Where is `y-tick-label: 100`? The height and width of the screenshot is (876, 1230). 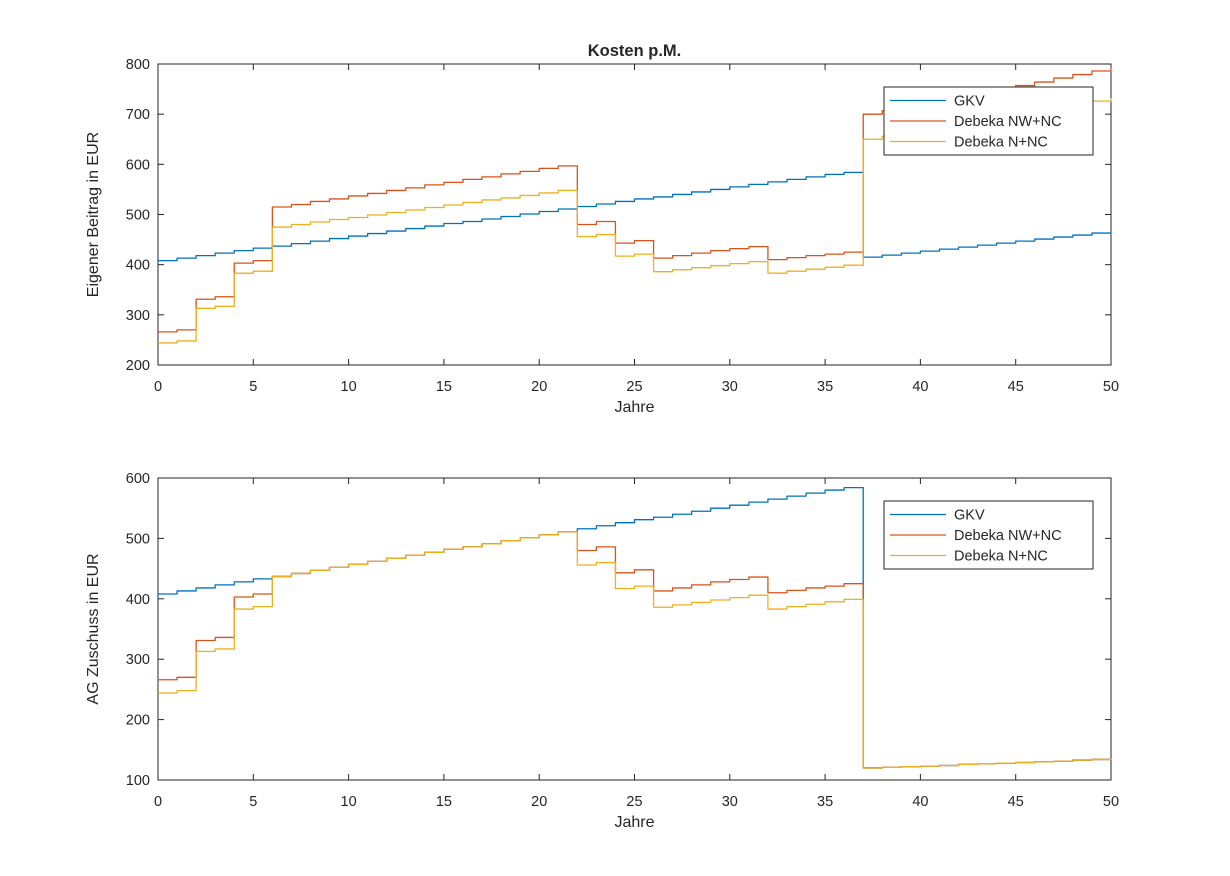
y-tick-label: 100 is located at coordinates (138, 781).